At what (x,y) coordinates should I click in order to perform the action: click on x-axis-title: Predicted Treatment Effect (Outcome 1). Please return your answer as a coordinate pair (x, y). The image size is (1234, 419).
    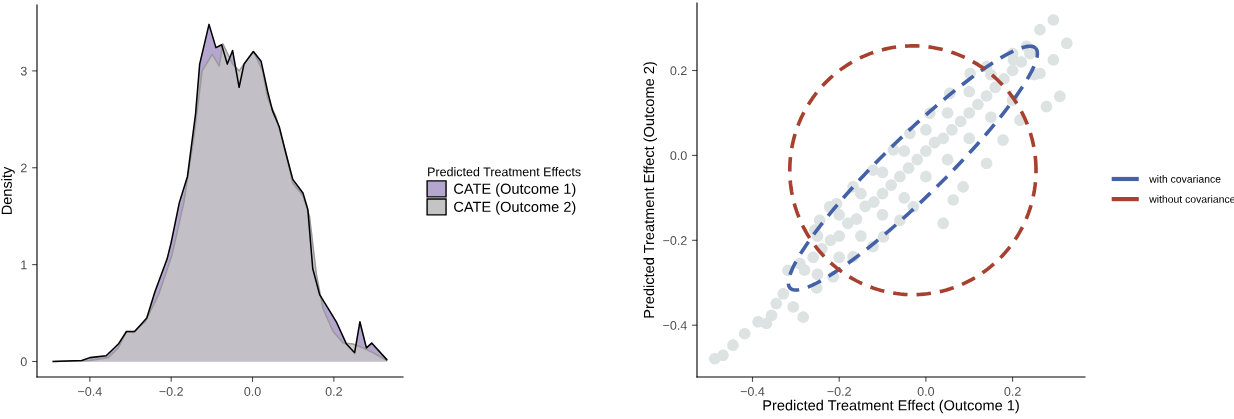
    Looking at the image, I should click on (891, 406).